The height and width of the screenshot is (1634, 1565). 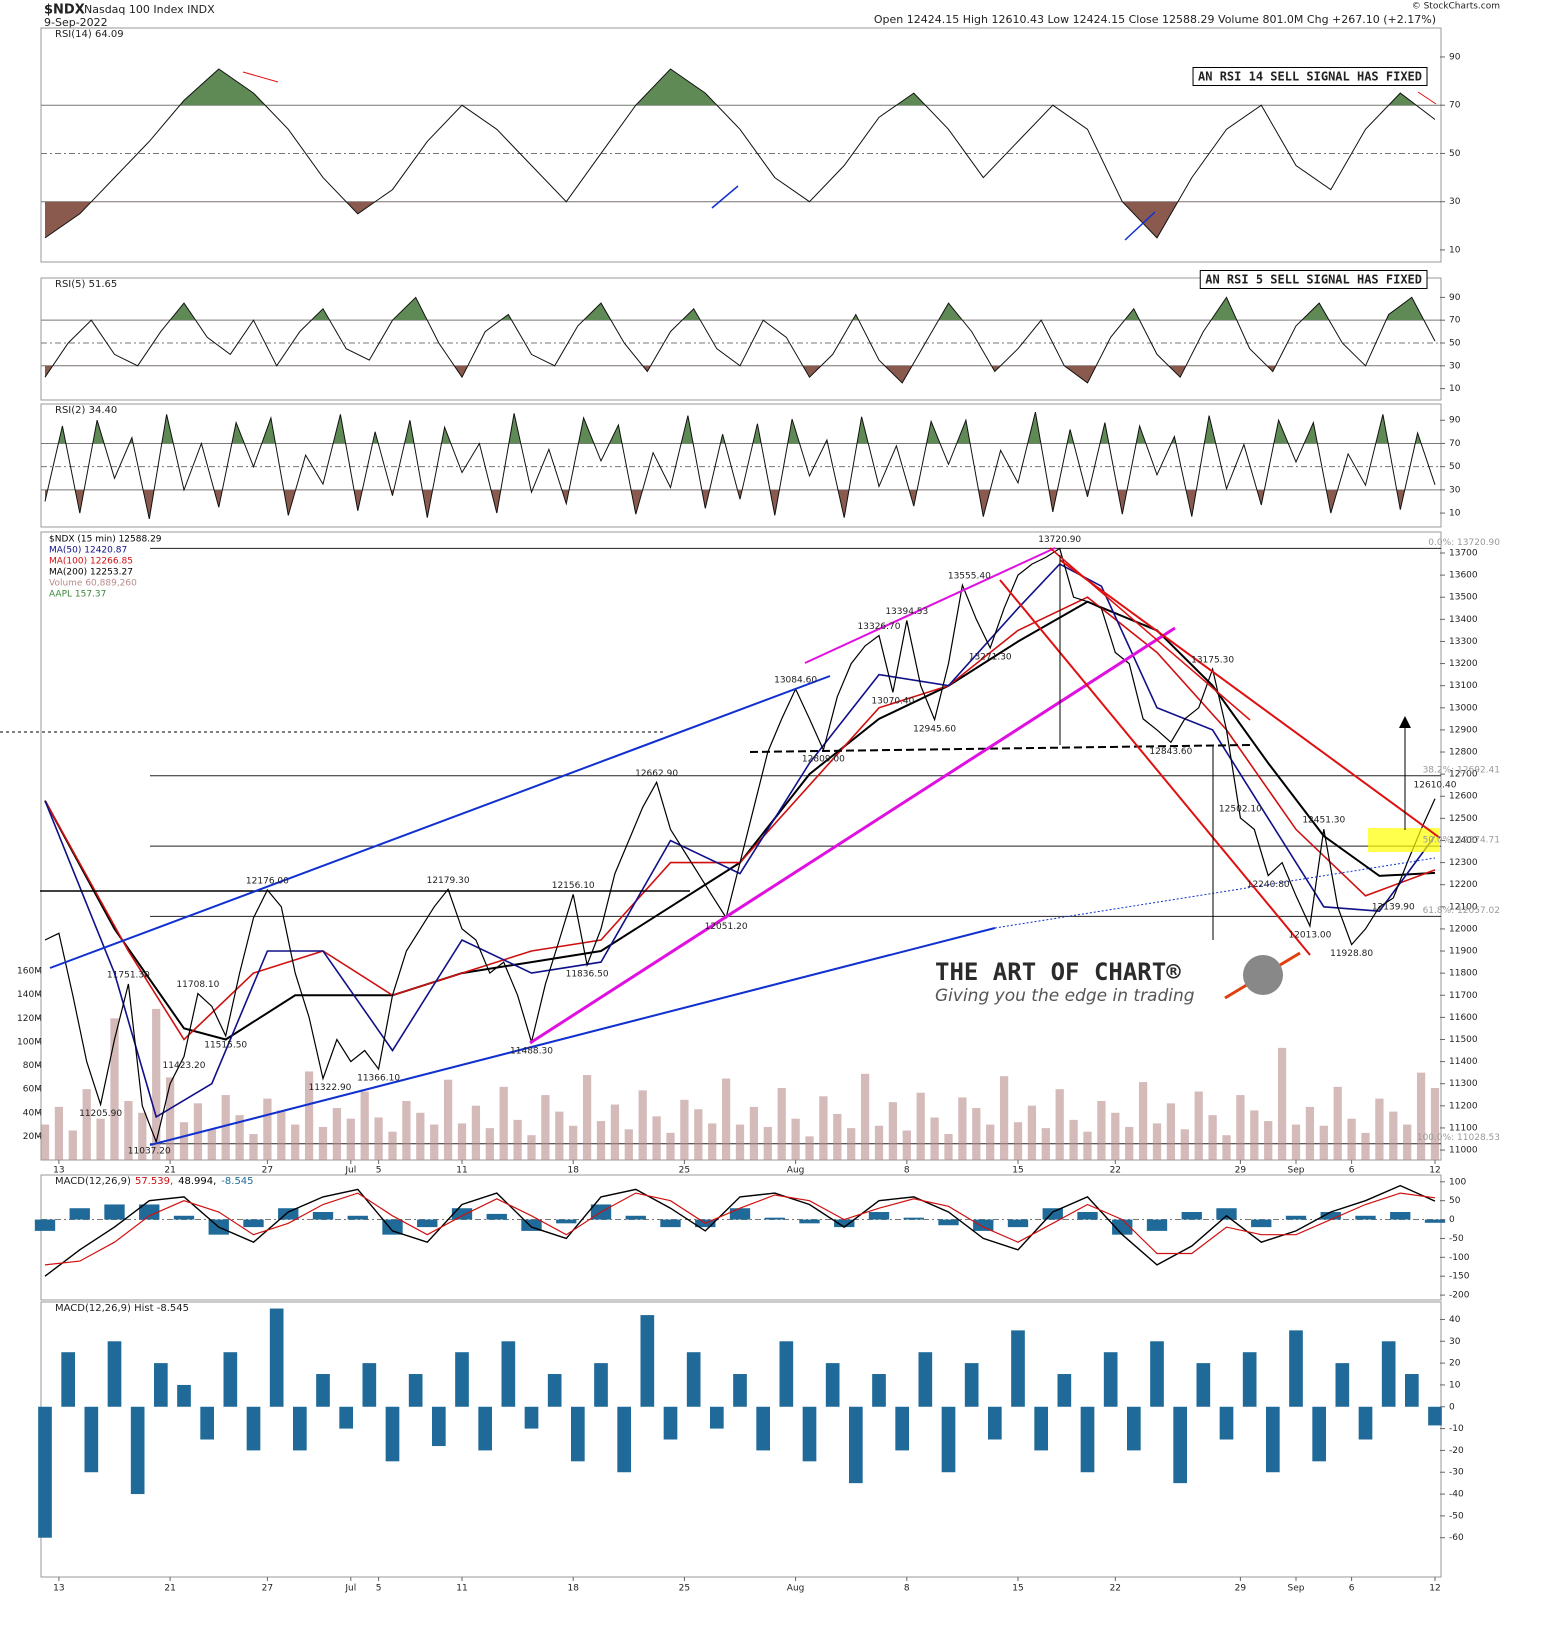 What do you see at coordinates (184, 1066) in the screenshot?
I see `pivot-label: 11423.20` at bounding box center [184, 1066].